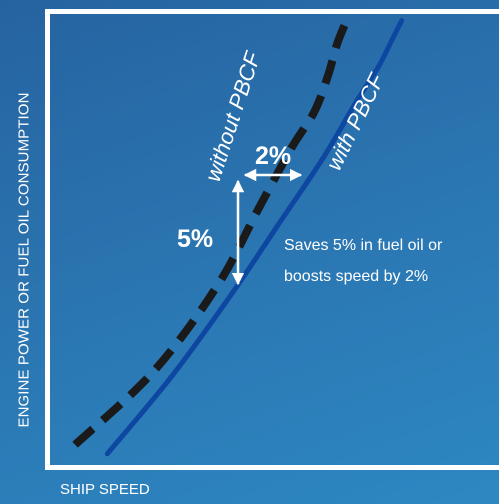  Describe the element at coordinates (273, 156) in the screenshot. I see `speed-gain-label: 2%` at that location.